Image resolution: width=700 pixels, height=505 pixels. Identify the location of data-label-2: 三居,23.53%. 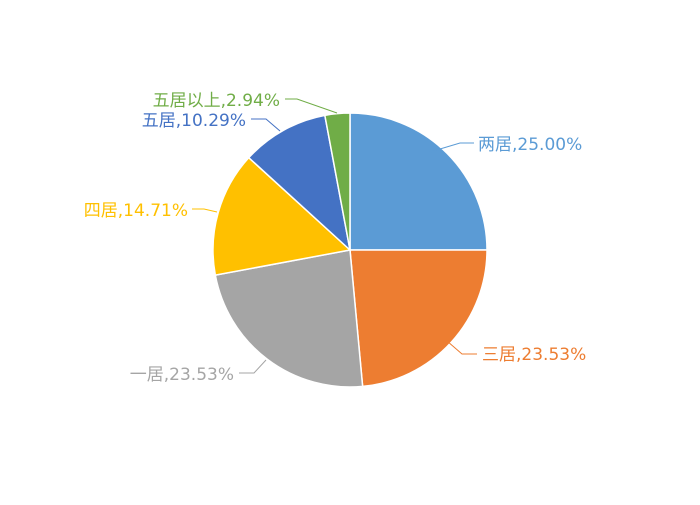
(534, 355).